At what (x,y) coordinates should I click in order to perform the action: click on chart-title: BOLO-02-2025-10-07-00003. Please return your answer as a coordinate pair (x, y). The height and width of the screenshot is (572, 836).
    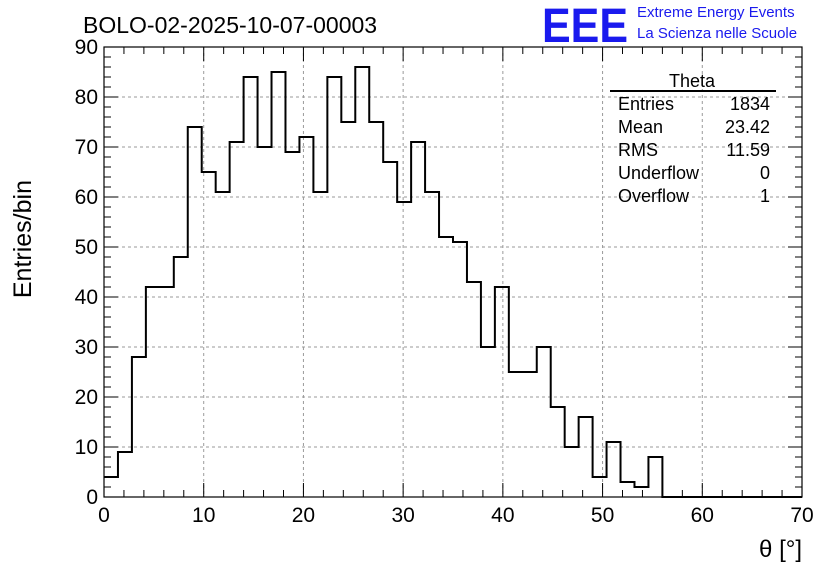
    Looking at the image, I should click on (230, 25).